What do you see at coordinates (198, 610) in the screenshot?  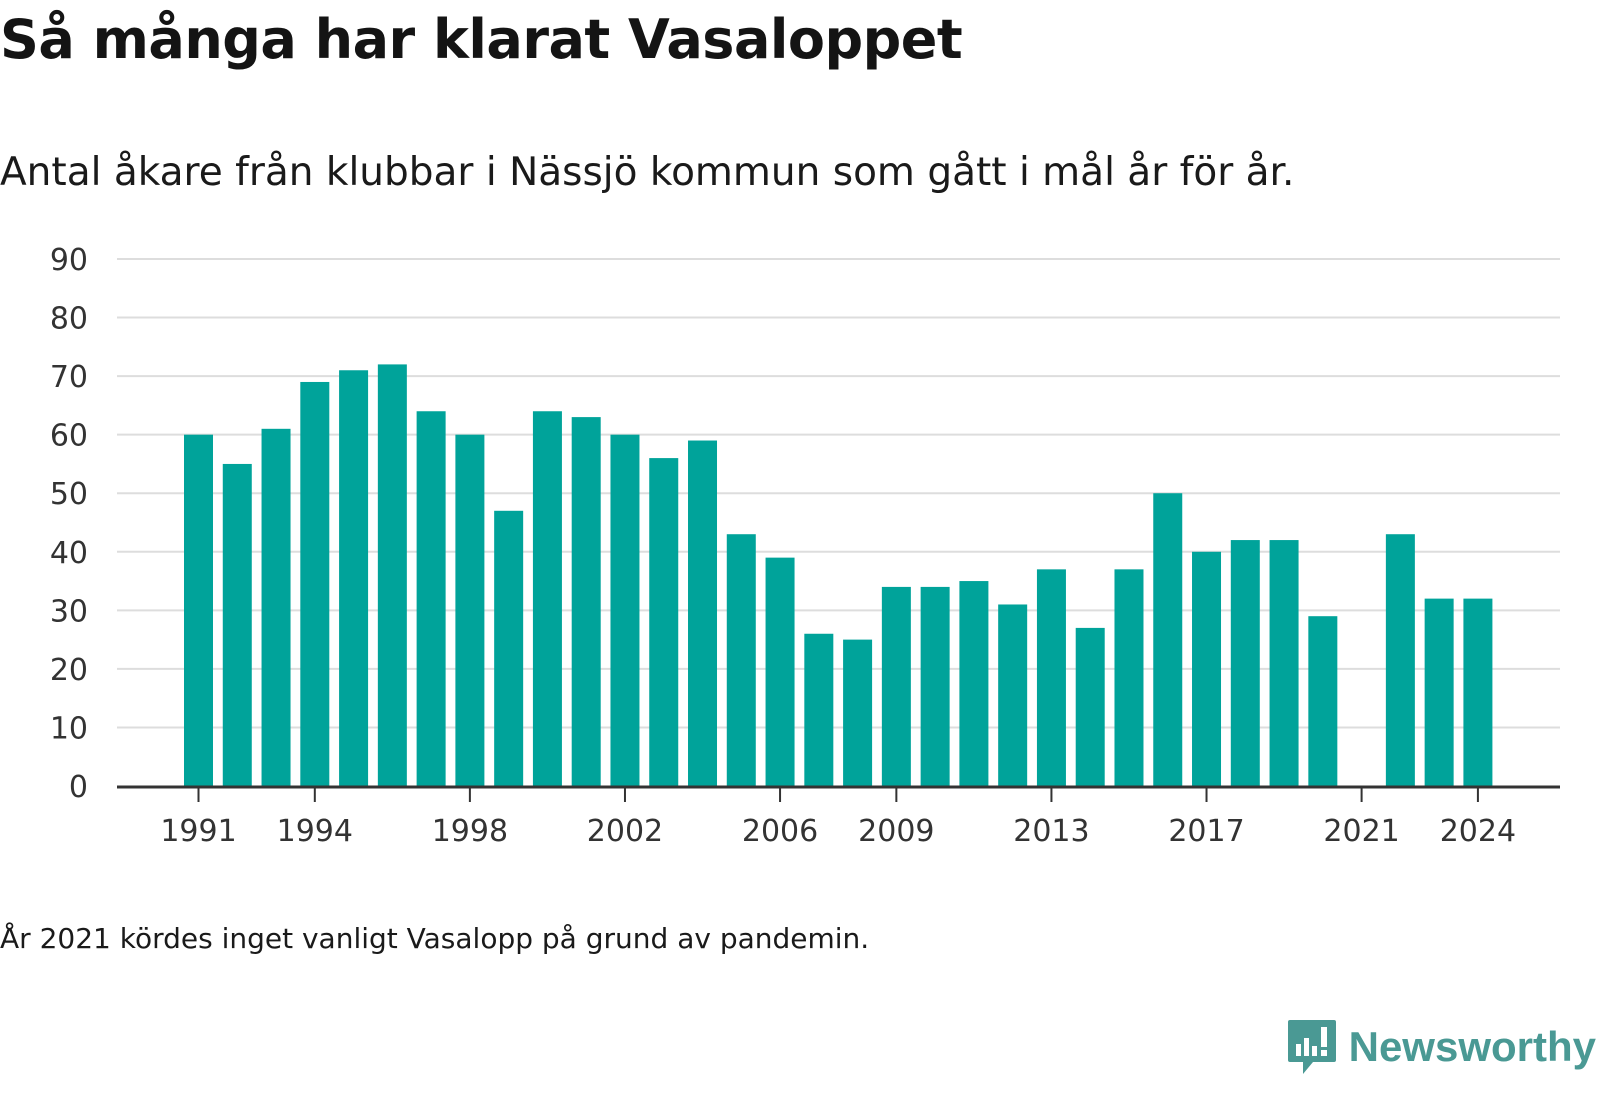 I see `bar-1991` at bounding box center [198, 610].